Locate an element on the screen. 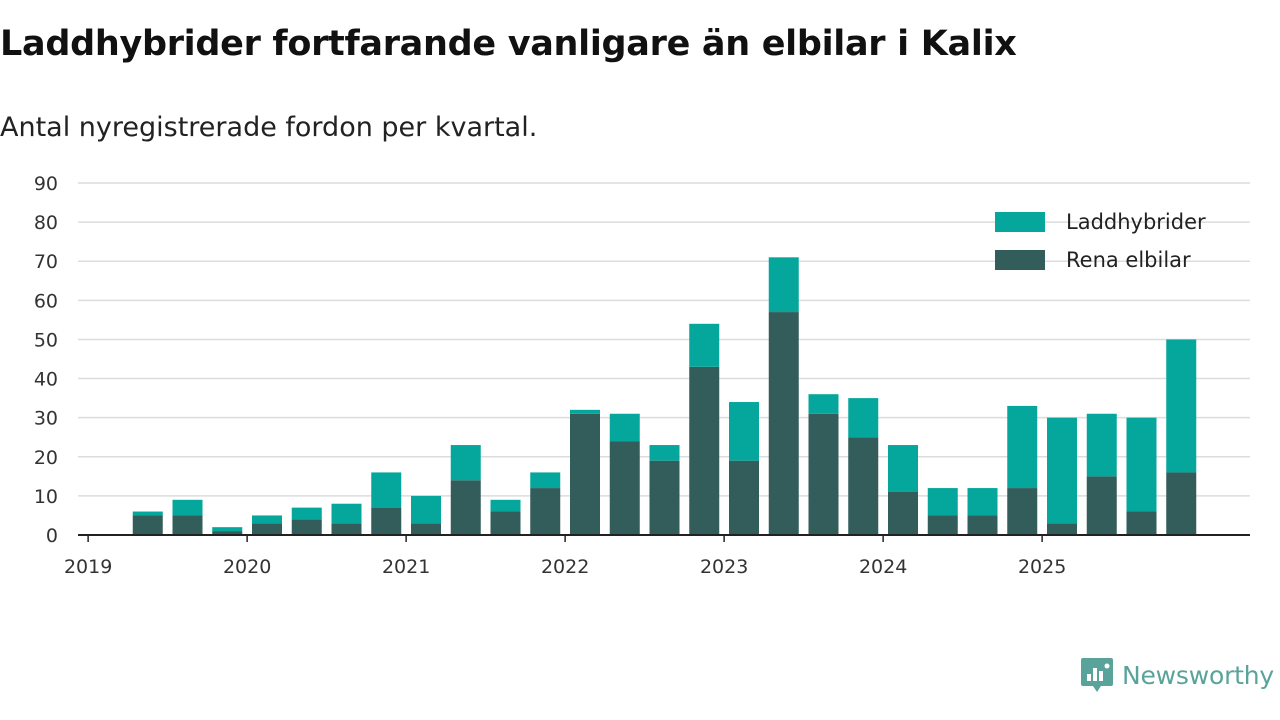 This screenshot has height=720, width=1280. y-tick-label: 0 is located at coordinates (52, 536).